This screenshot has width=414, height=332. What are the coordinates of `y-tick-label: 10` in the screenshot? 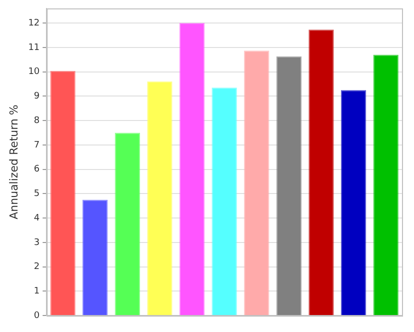 It's located at (34, 72).